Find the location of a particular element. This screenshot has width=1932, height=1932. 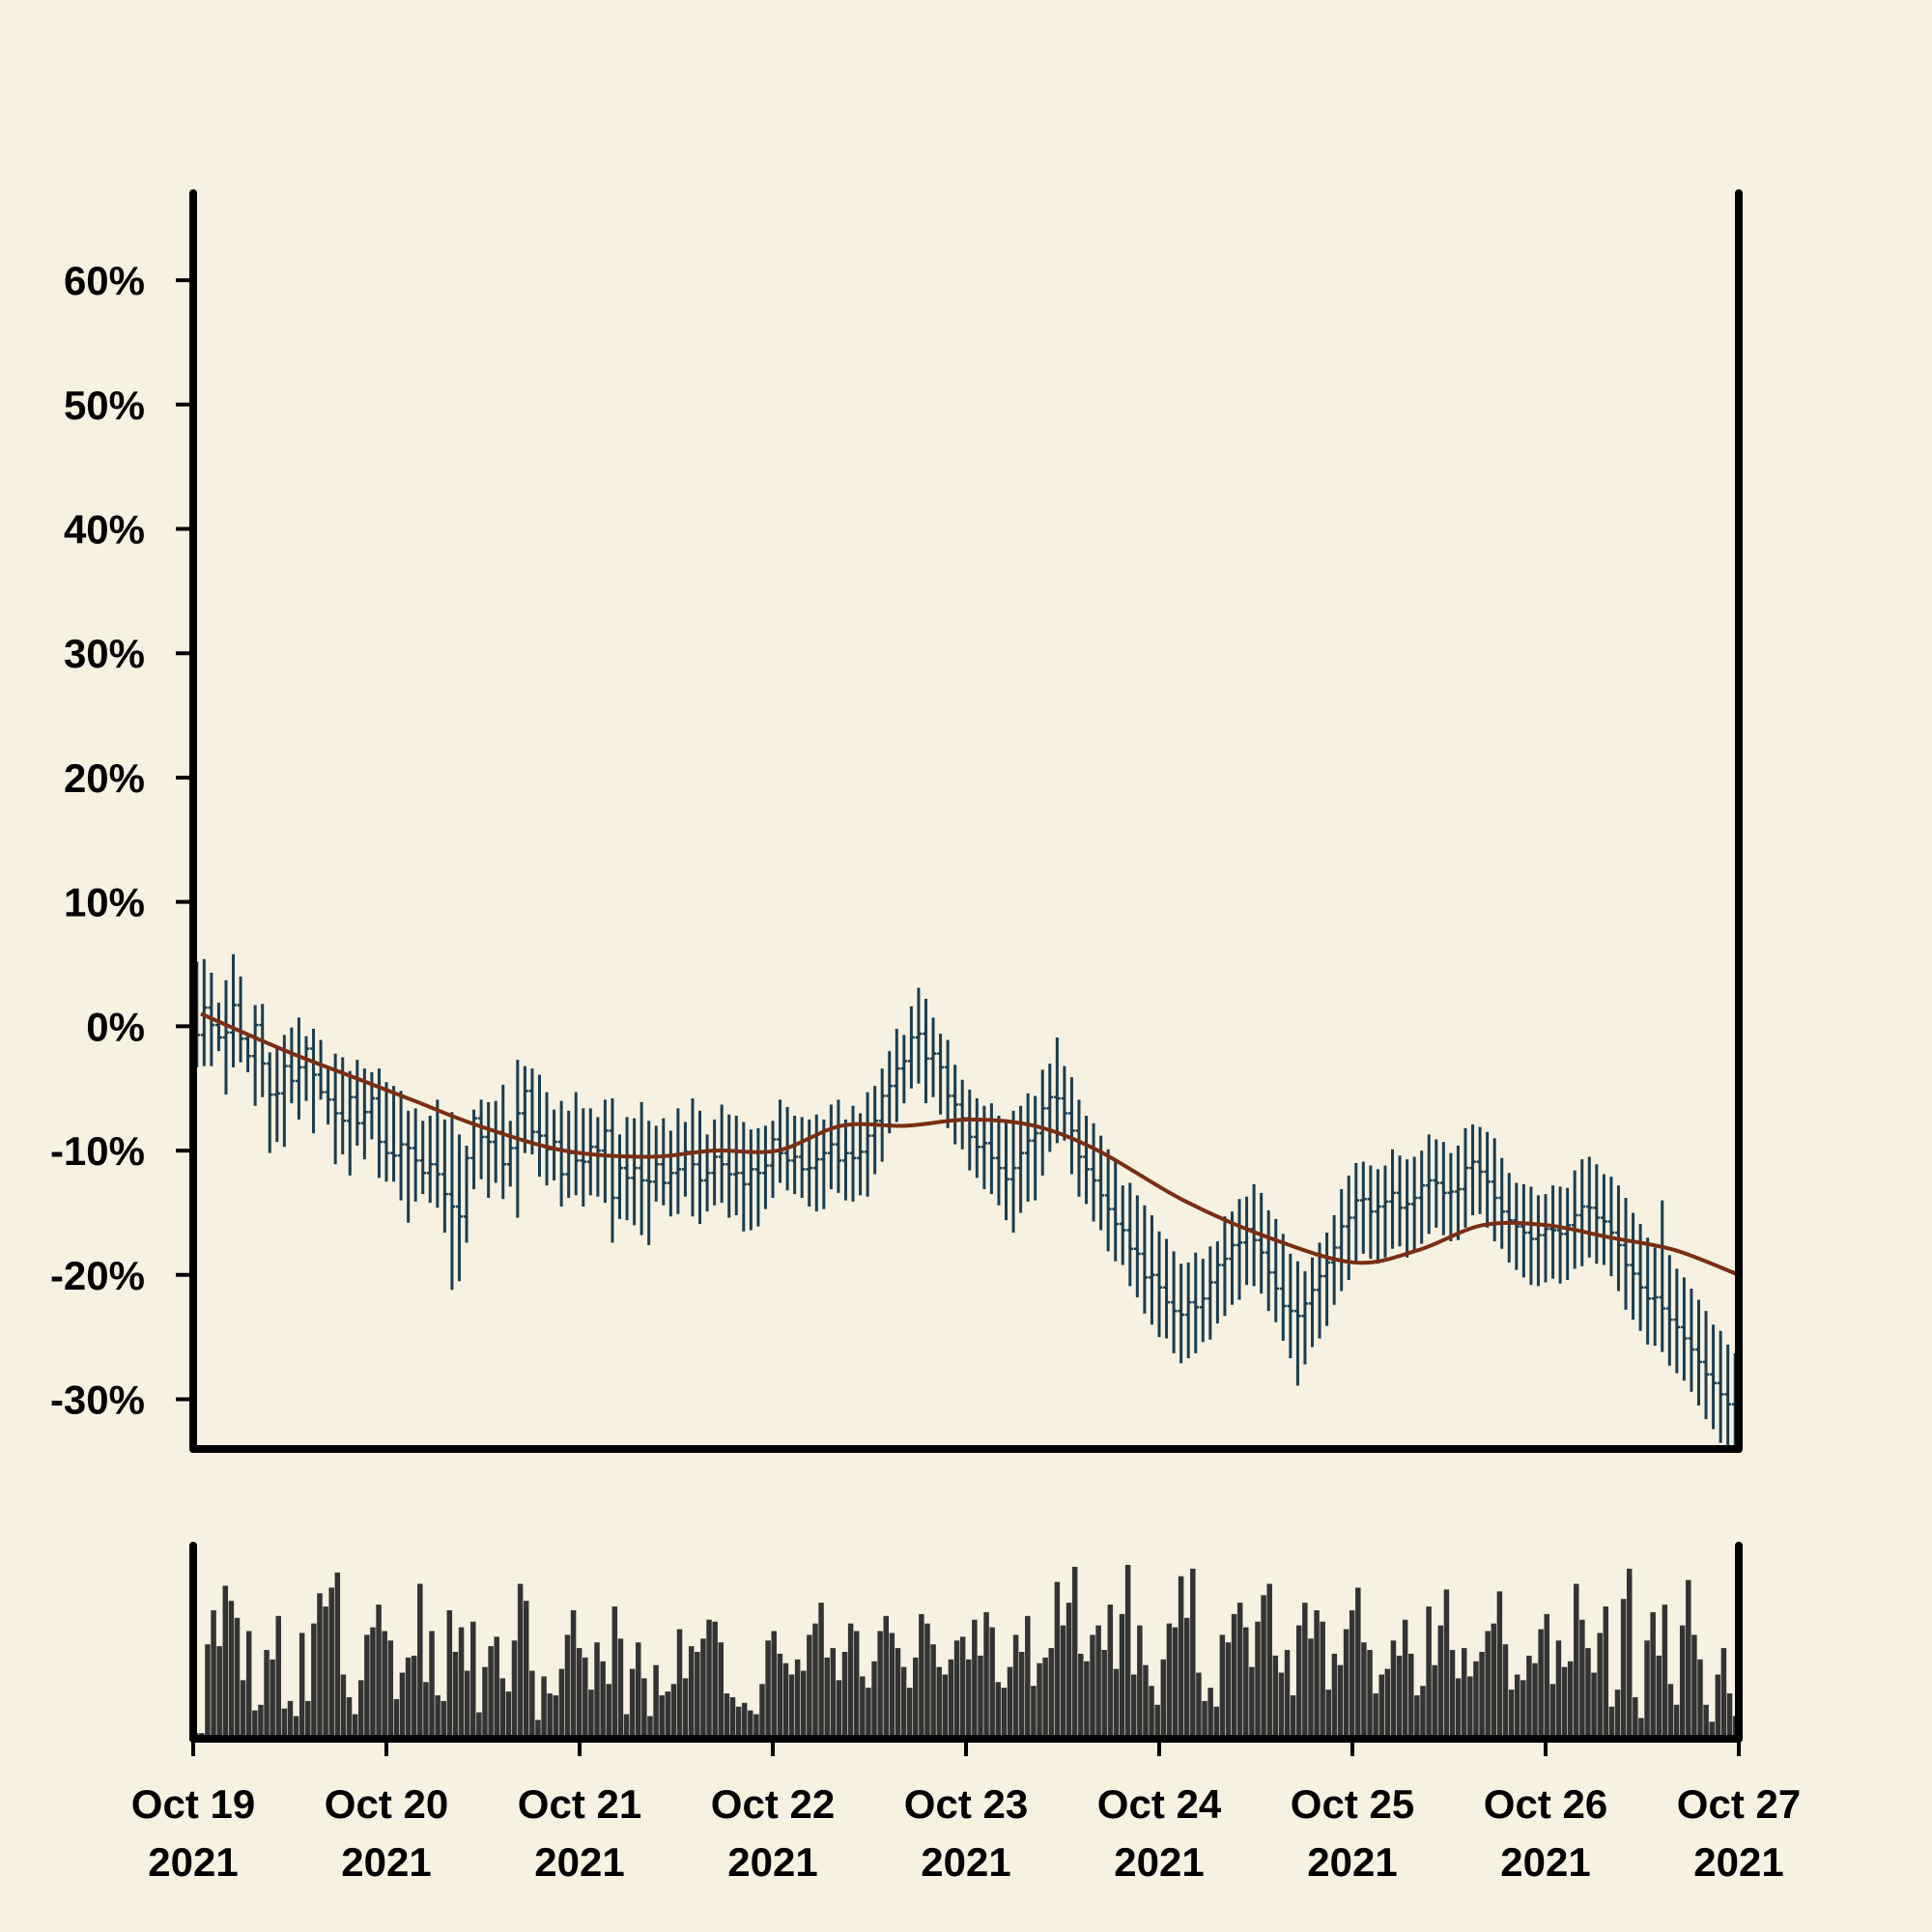

moving-average-line is located at coordinates (970, 1144).